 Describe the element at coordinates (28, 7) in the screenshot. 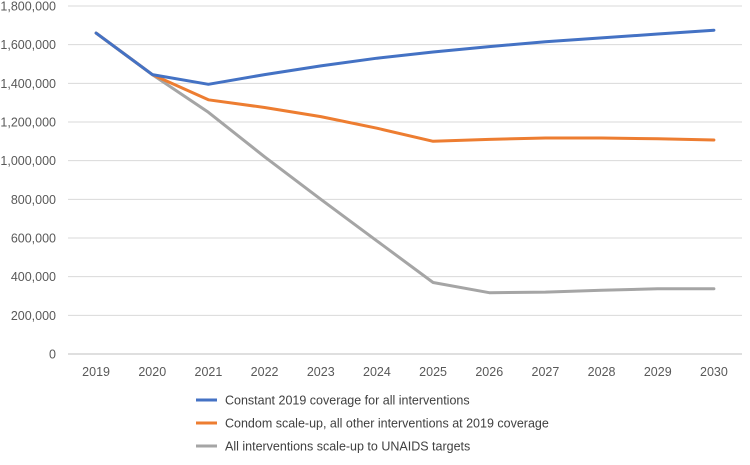

I see `y-tick-label: 1,800,000` at that location.